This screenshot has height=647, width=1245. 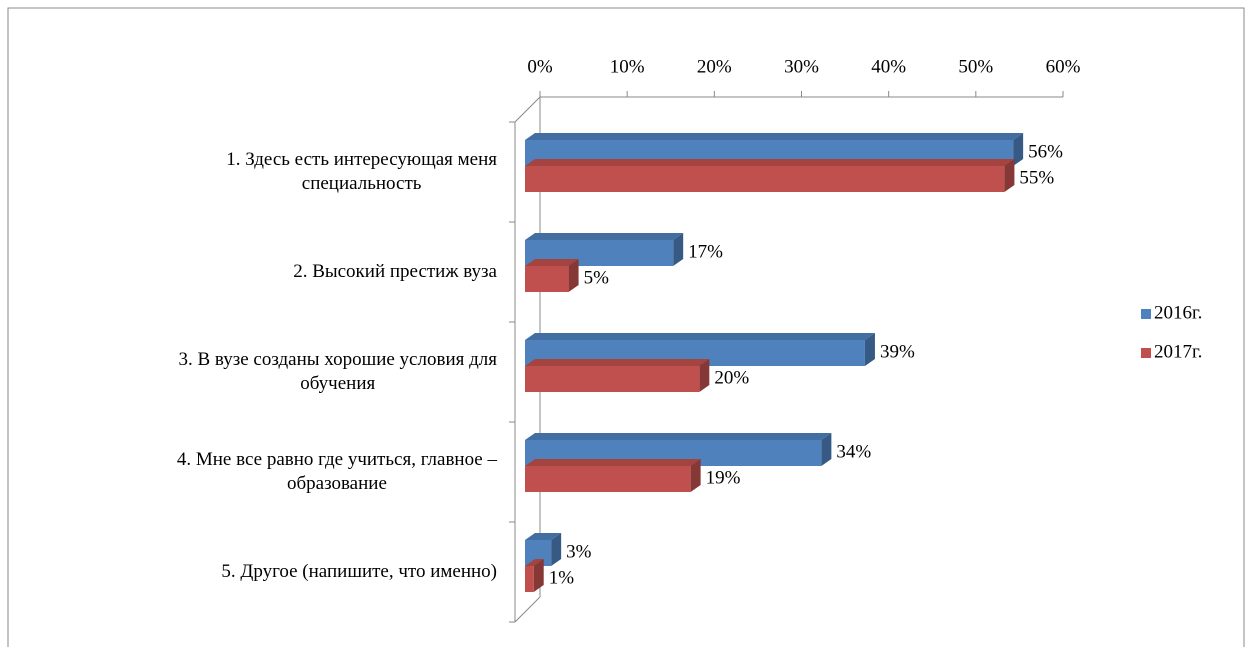 I want to click on legend-label: 2017г., so click(x=1178, y=351).